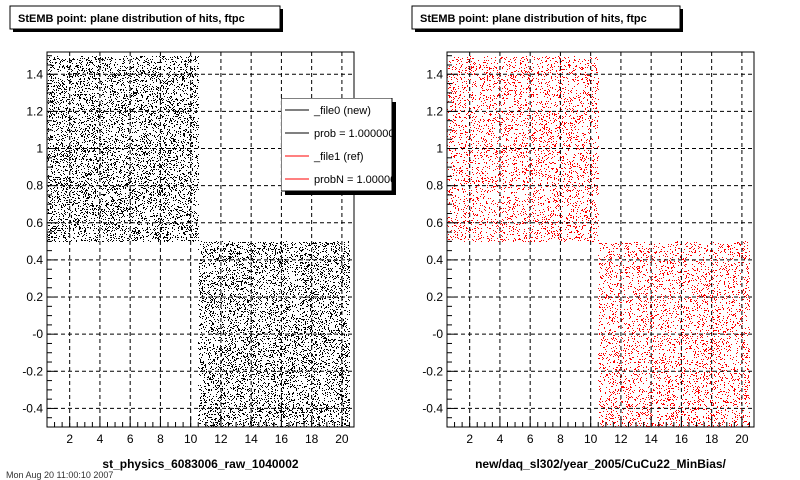  Describe the element at coordinates (342, 111) in the screenshot. I see `legend-entry-label: _file0 (new)` at that location.